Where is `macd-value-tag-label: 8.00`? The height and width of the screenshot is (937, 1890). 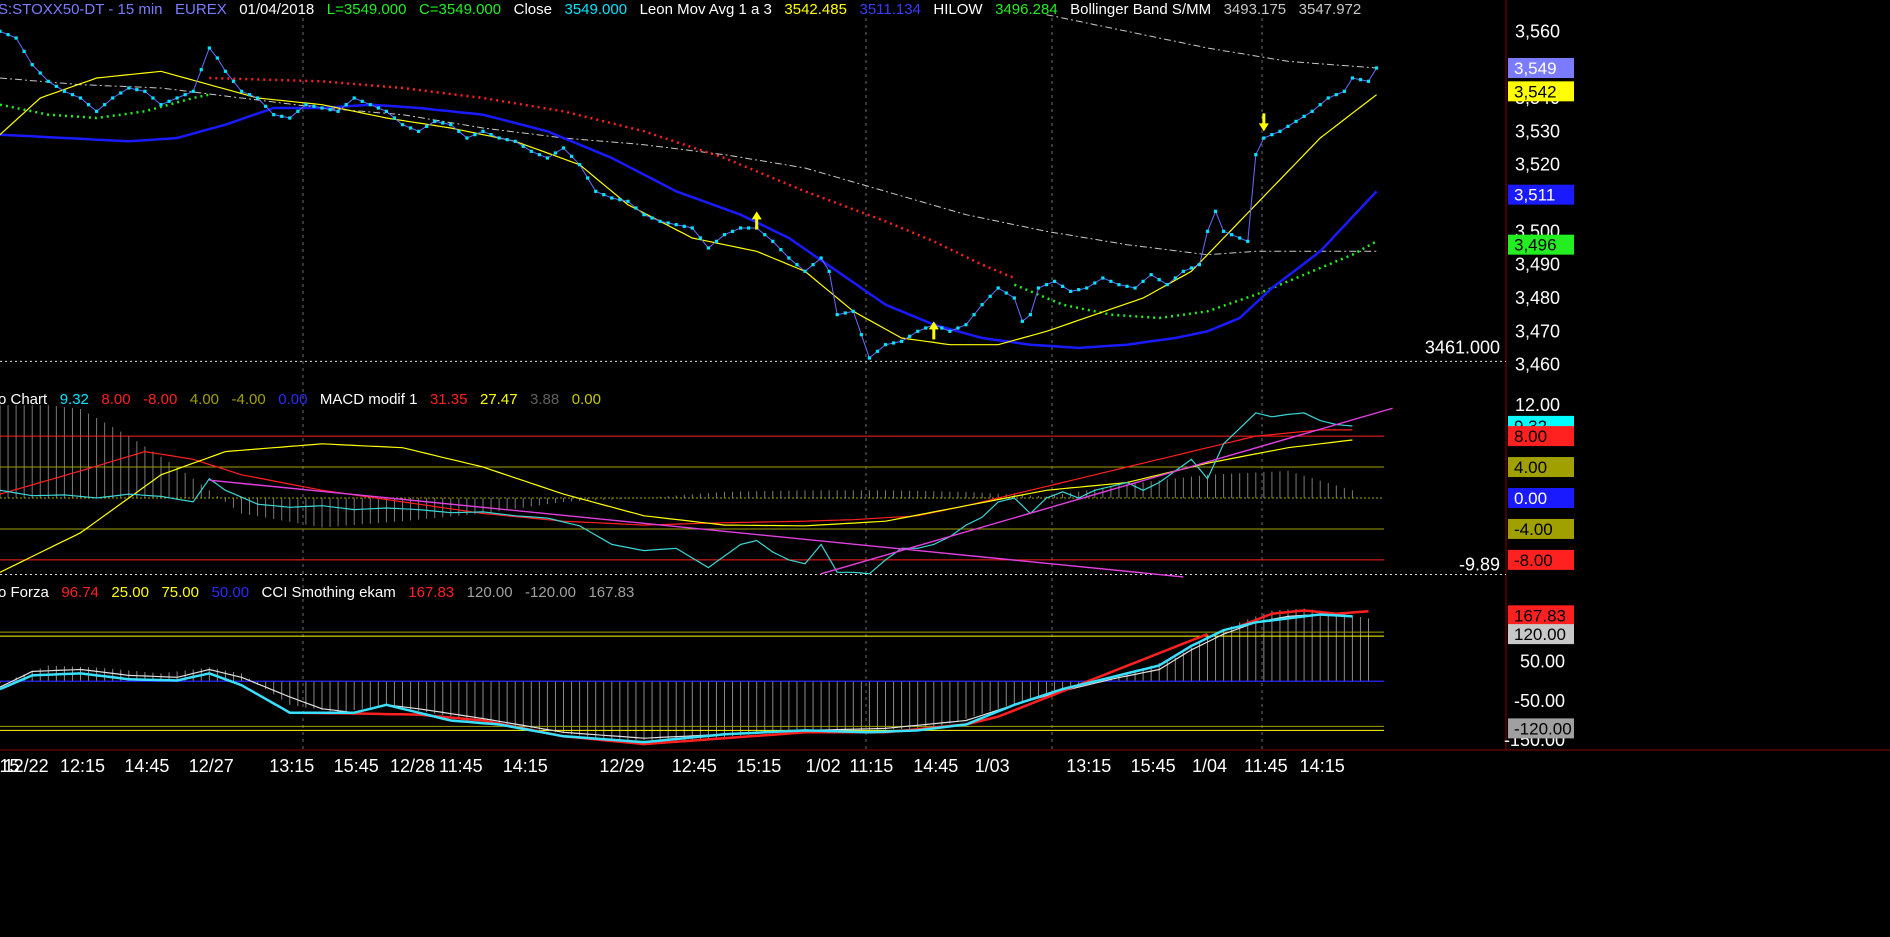 macd-value-tag-label: 8.00 is located at coordinates (1530, 436).